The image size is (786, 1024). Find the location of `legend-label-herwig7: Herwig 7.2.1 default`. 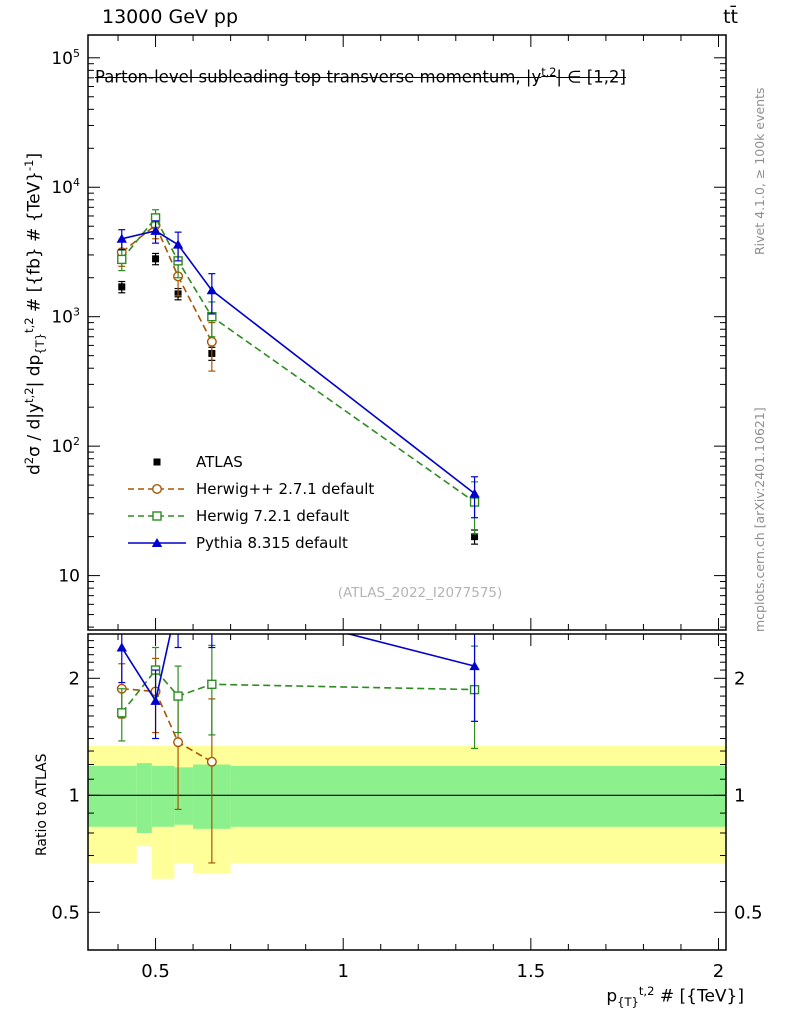

legend-label-herwig7: Herwig 7.2.1 default is located at coordinates (273, 516).